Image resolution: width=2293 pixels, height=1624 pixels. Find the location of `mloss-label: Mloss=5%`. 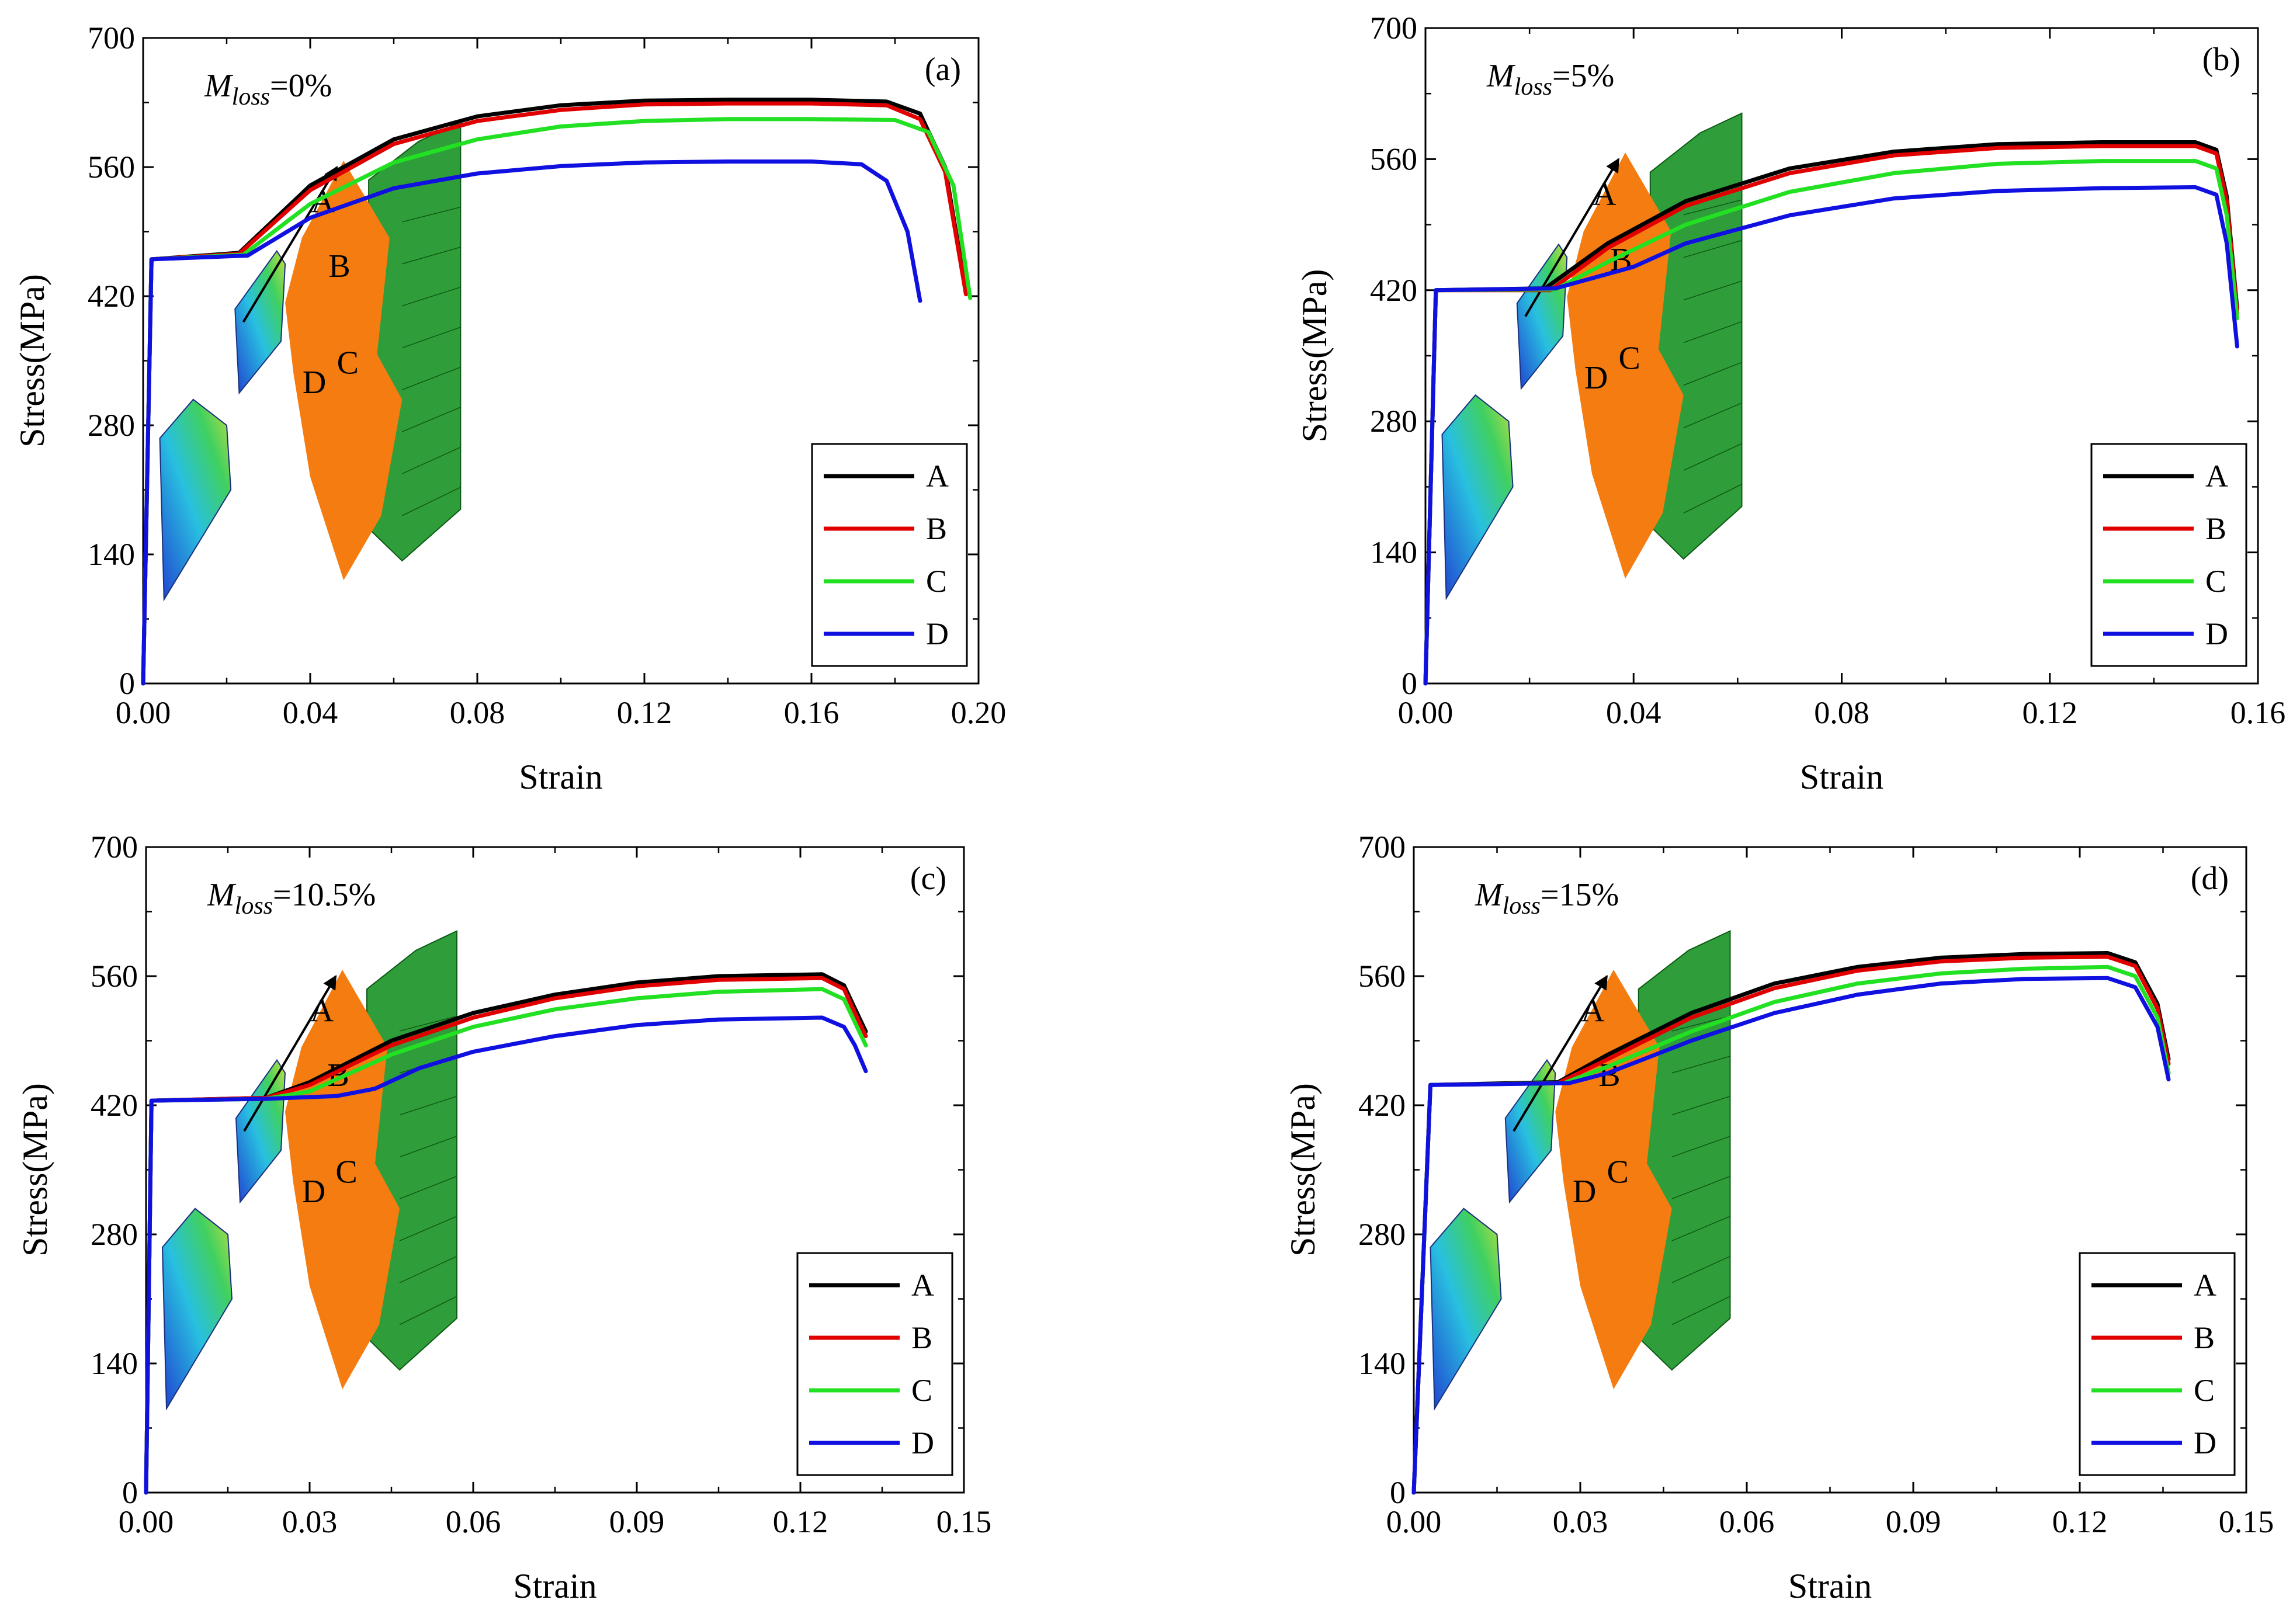

mloss-label: Mloss=5% is located at coordinates (1550, 79).